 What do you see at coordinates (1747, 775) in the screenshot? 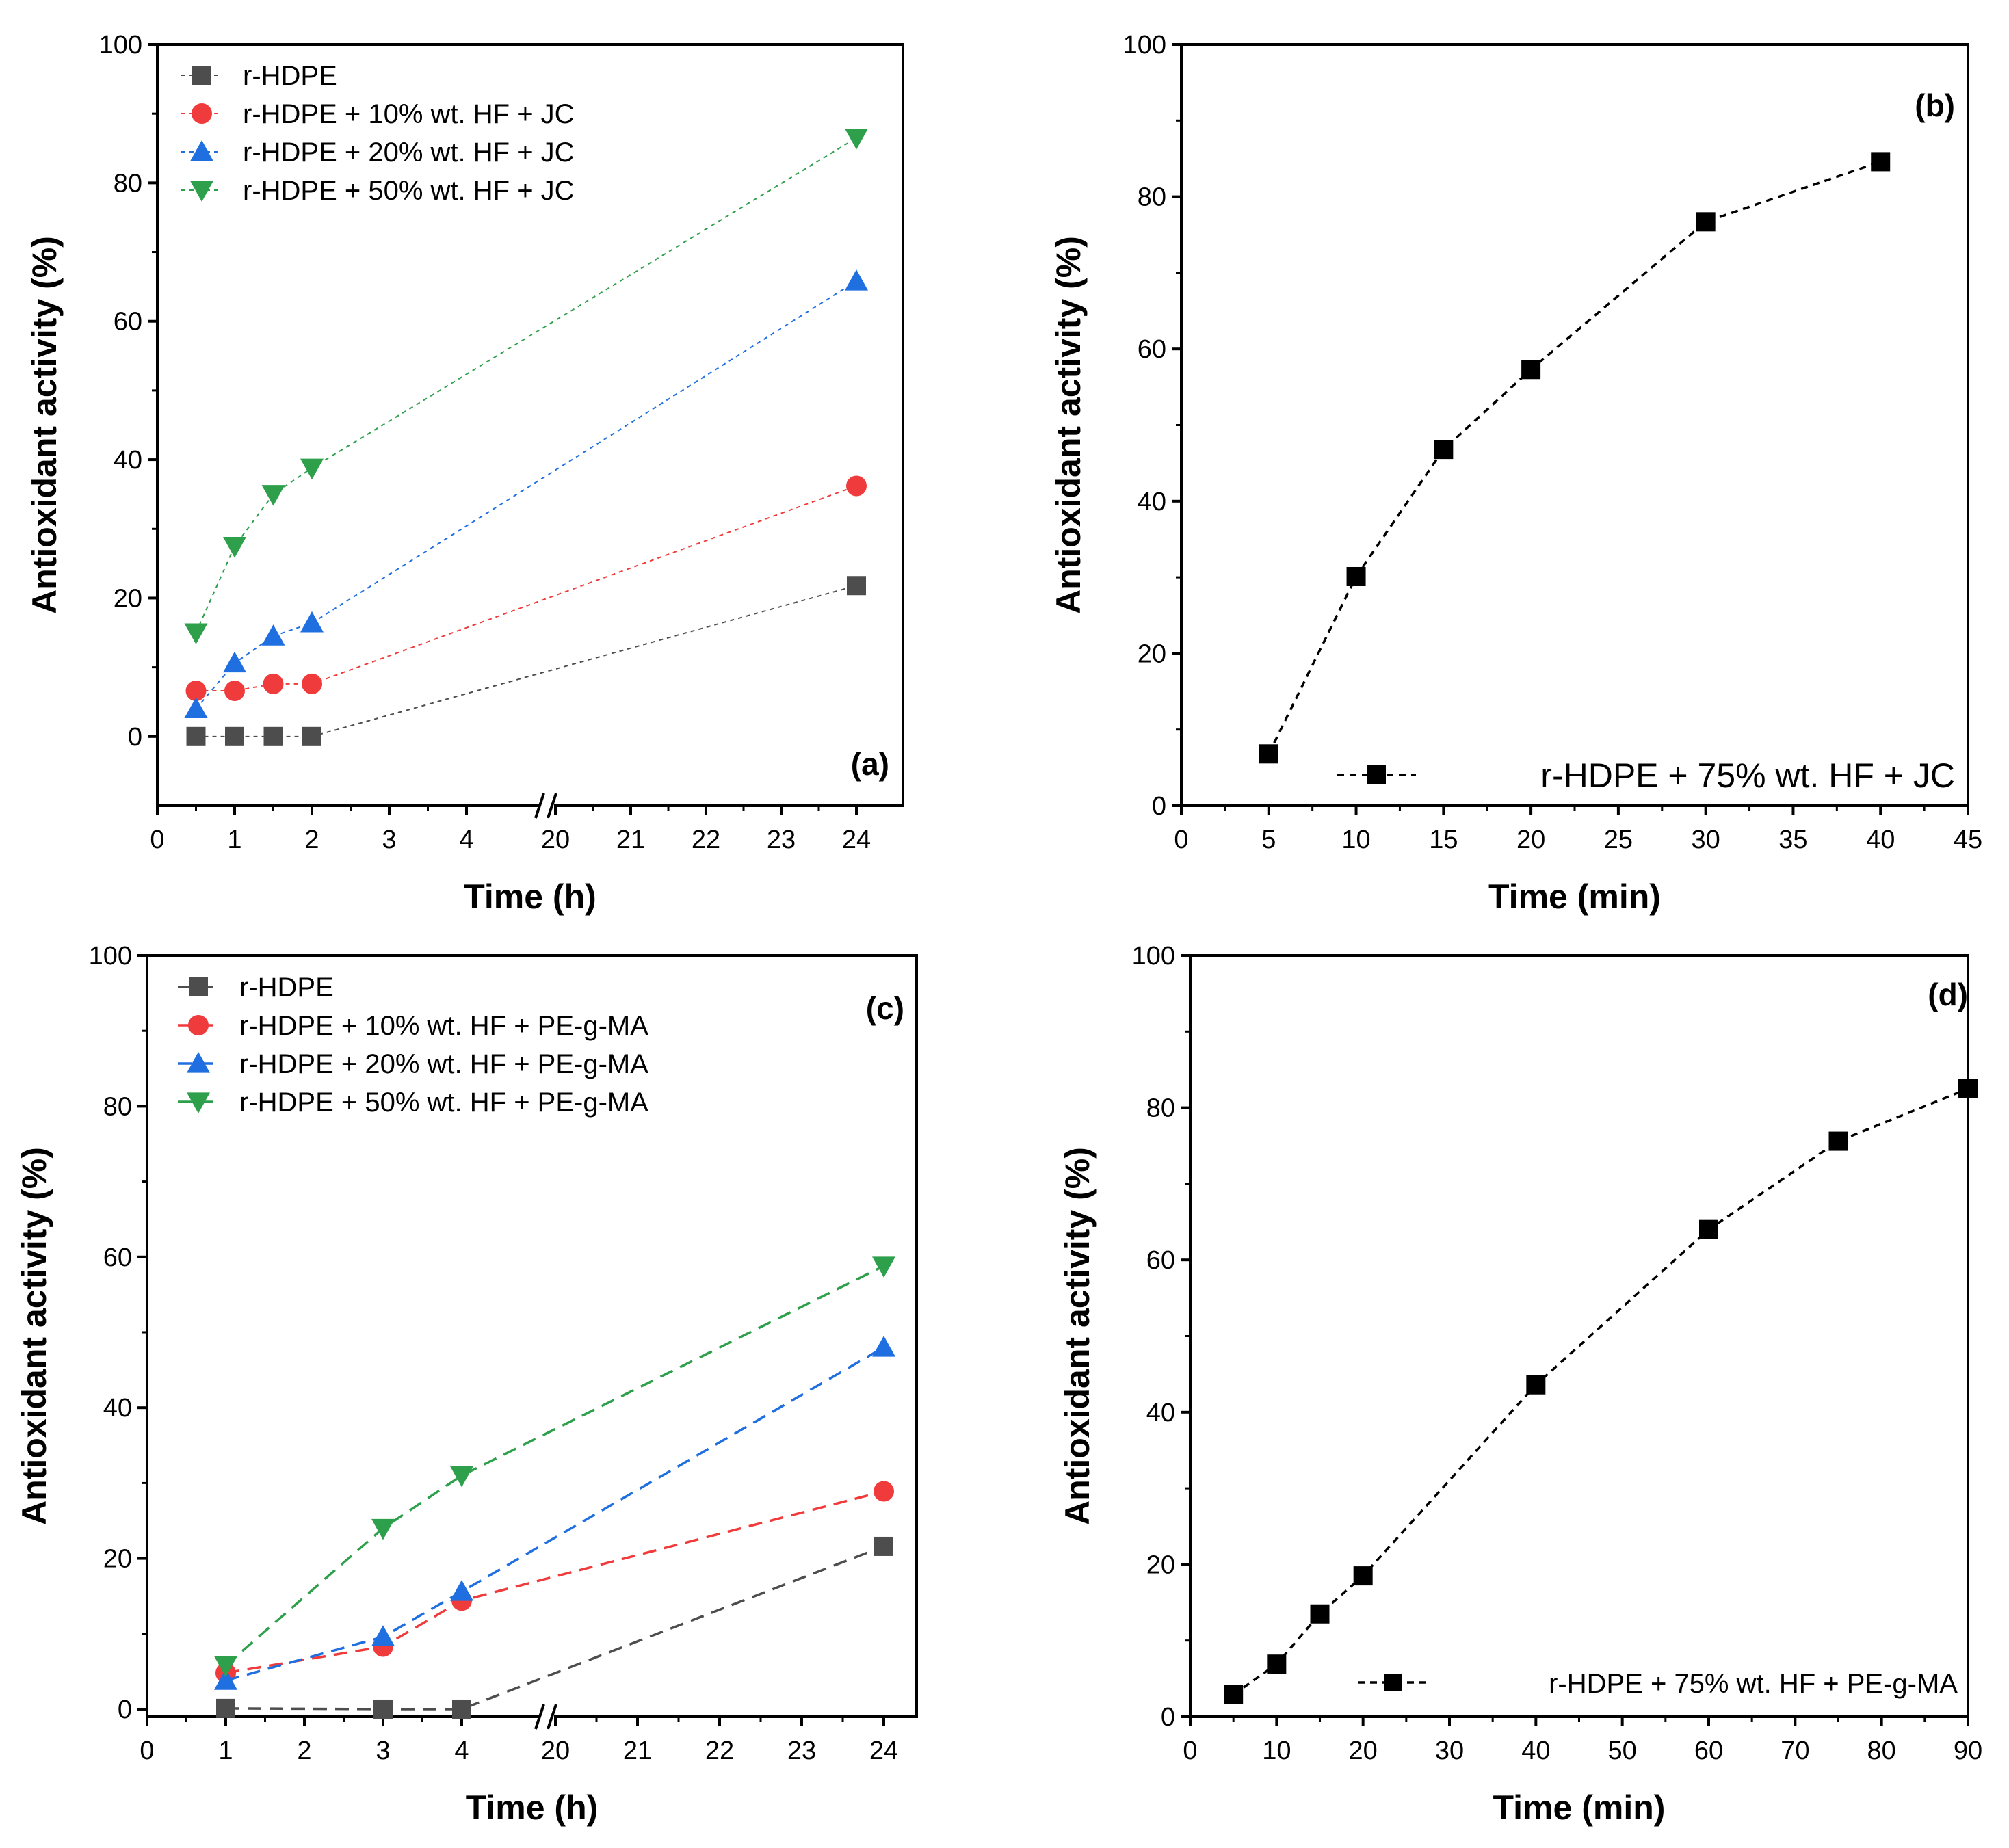
I see `legend-label: r-HDPE + 75% wt. HF + JC` at bounding box center [1747, 775].